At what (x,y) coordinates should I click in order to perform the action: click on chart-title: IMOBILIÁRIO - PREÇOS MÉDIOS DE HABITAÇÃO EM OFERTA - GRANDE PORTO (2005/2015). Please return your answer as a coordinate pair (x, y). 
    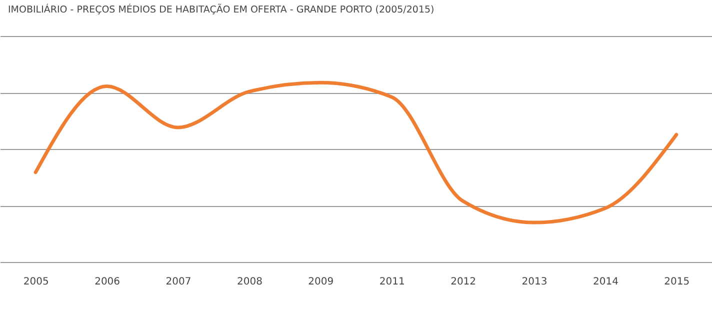
    Looking at the image, I should click on (221, 10).